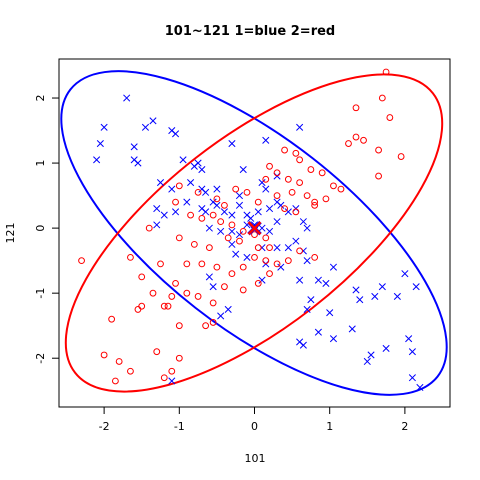 The image size is (480, 480). I want to click on y-tick-label: 0, so click(40, 228).